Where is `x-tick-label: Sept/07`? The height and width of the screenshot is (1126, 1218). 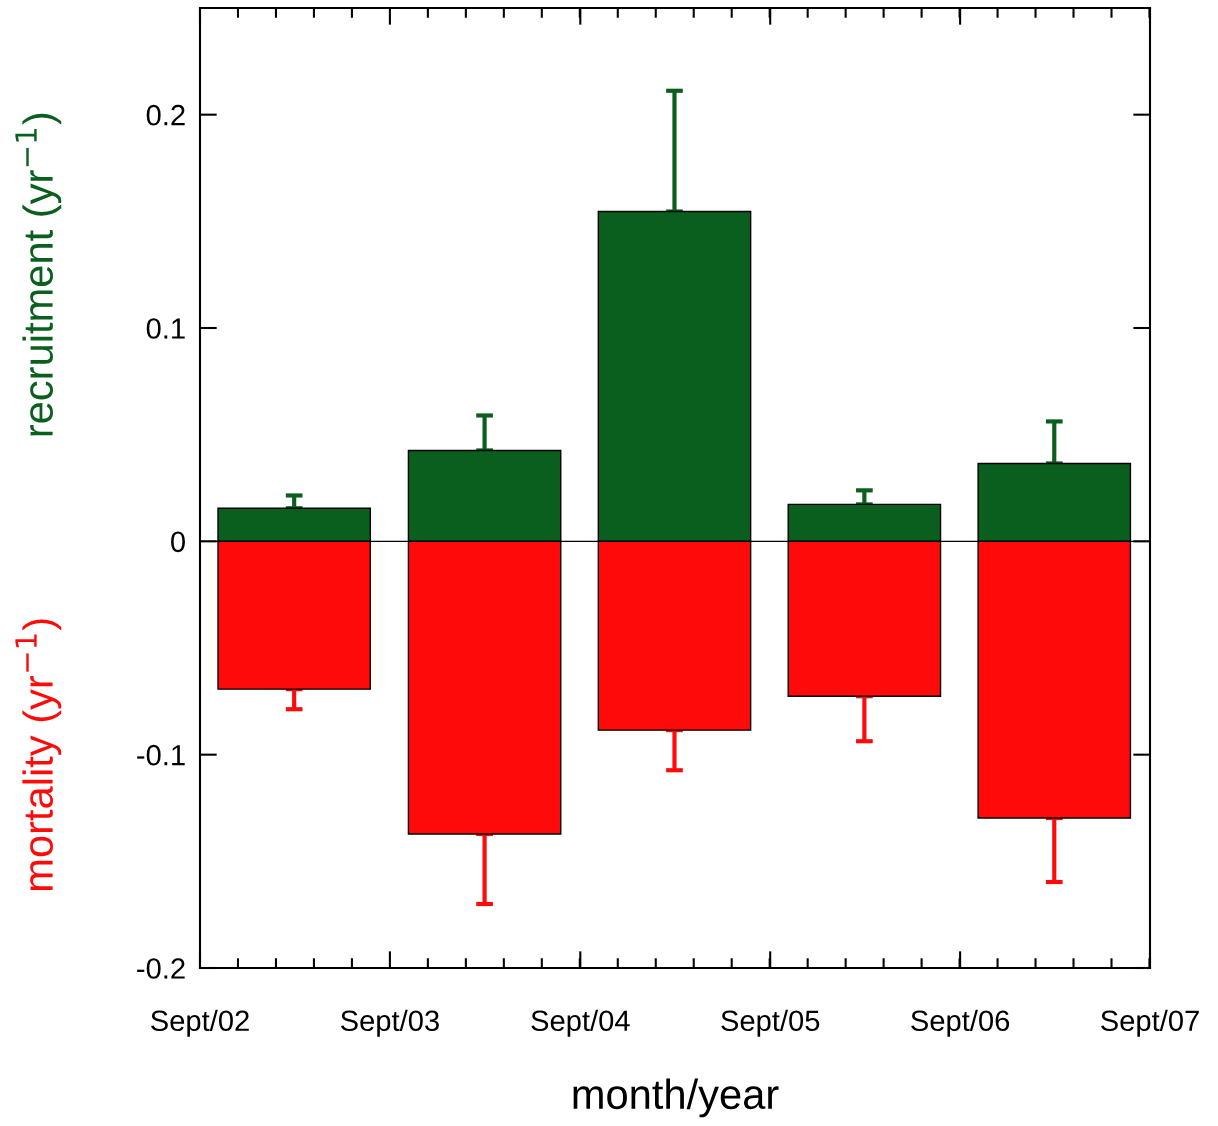 x-tick-label: Sept/07 is located at coordinates (1150, 1023).